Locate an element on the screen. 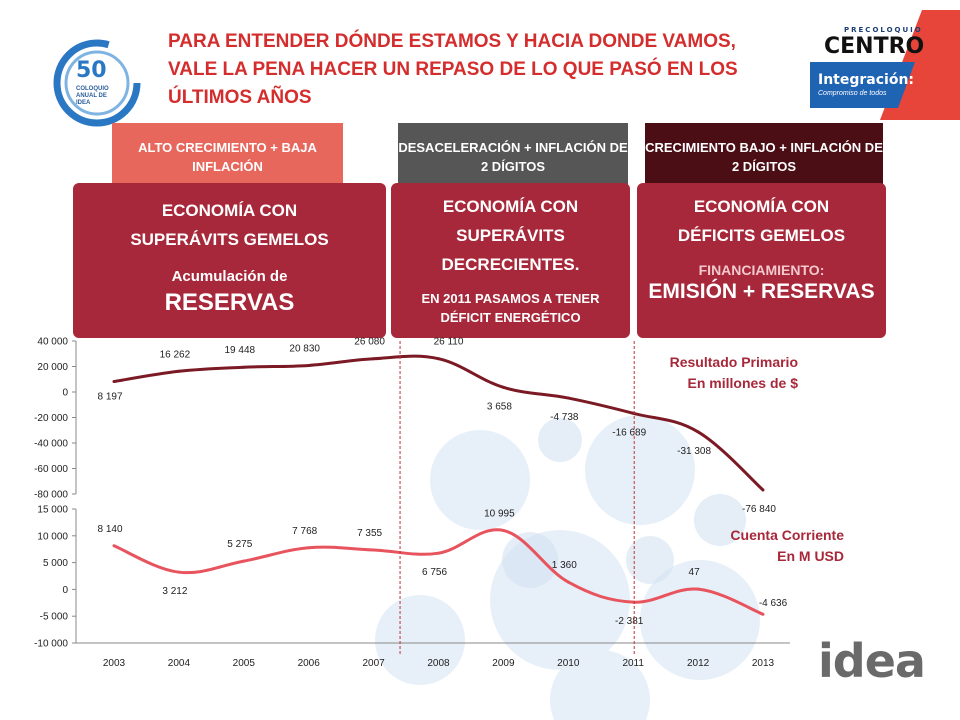 The height and width of the screenshot is (720, 960). centro-label: CENTRO is located at coordinates (874, 46).